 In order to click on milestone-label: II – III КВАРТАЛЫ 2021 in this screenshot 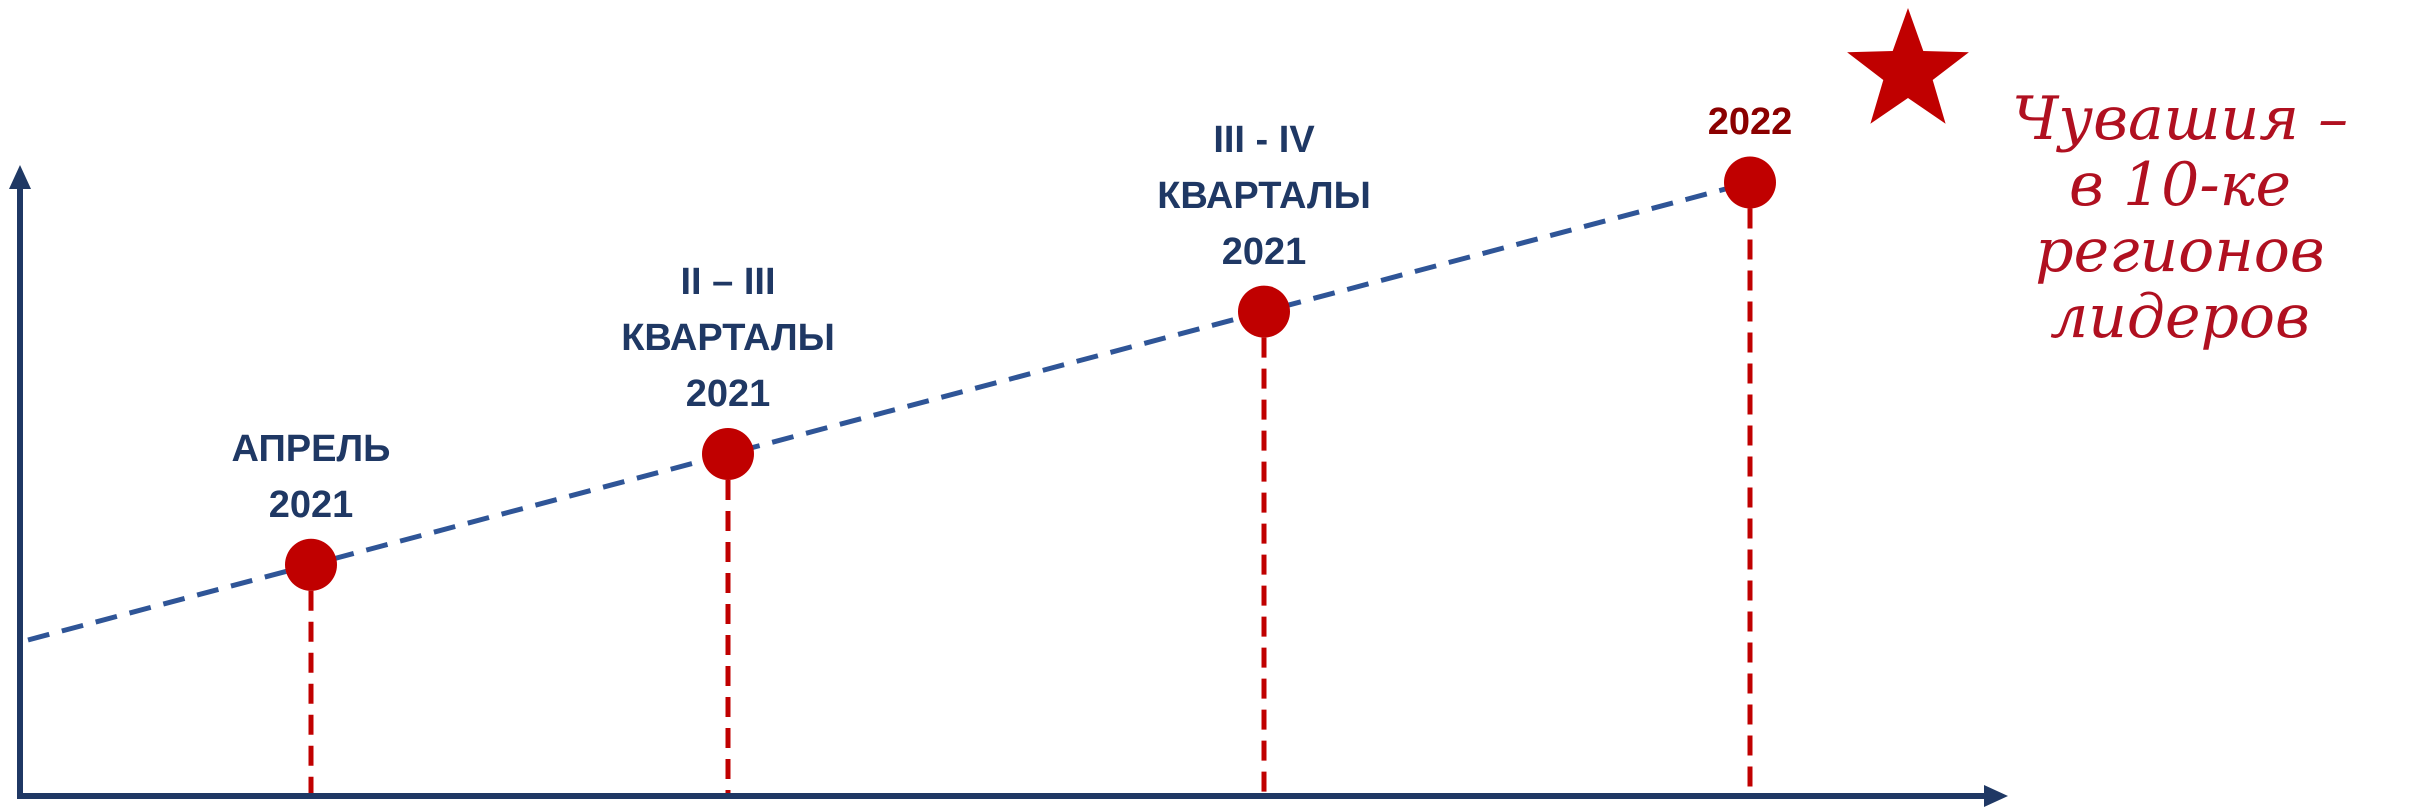, I will do `click(728, 338)`.